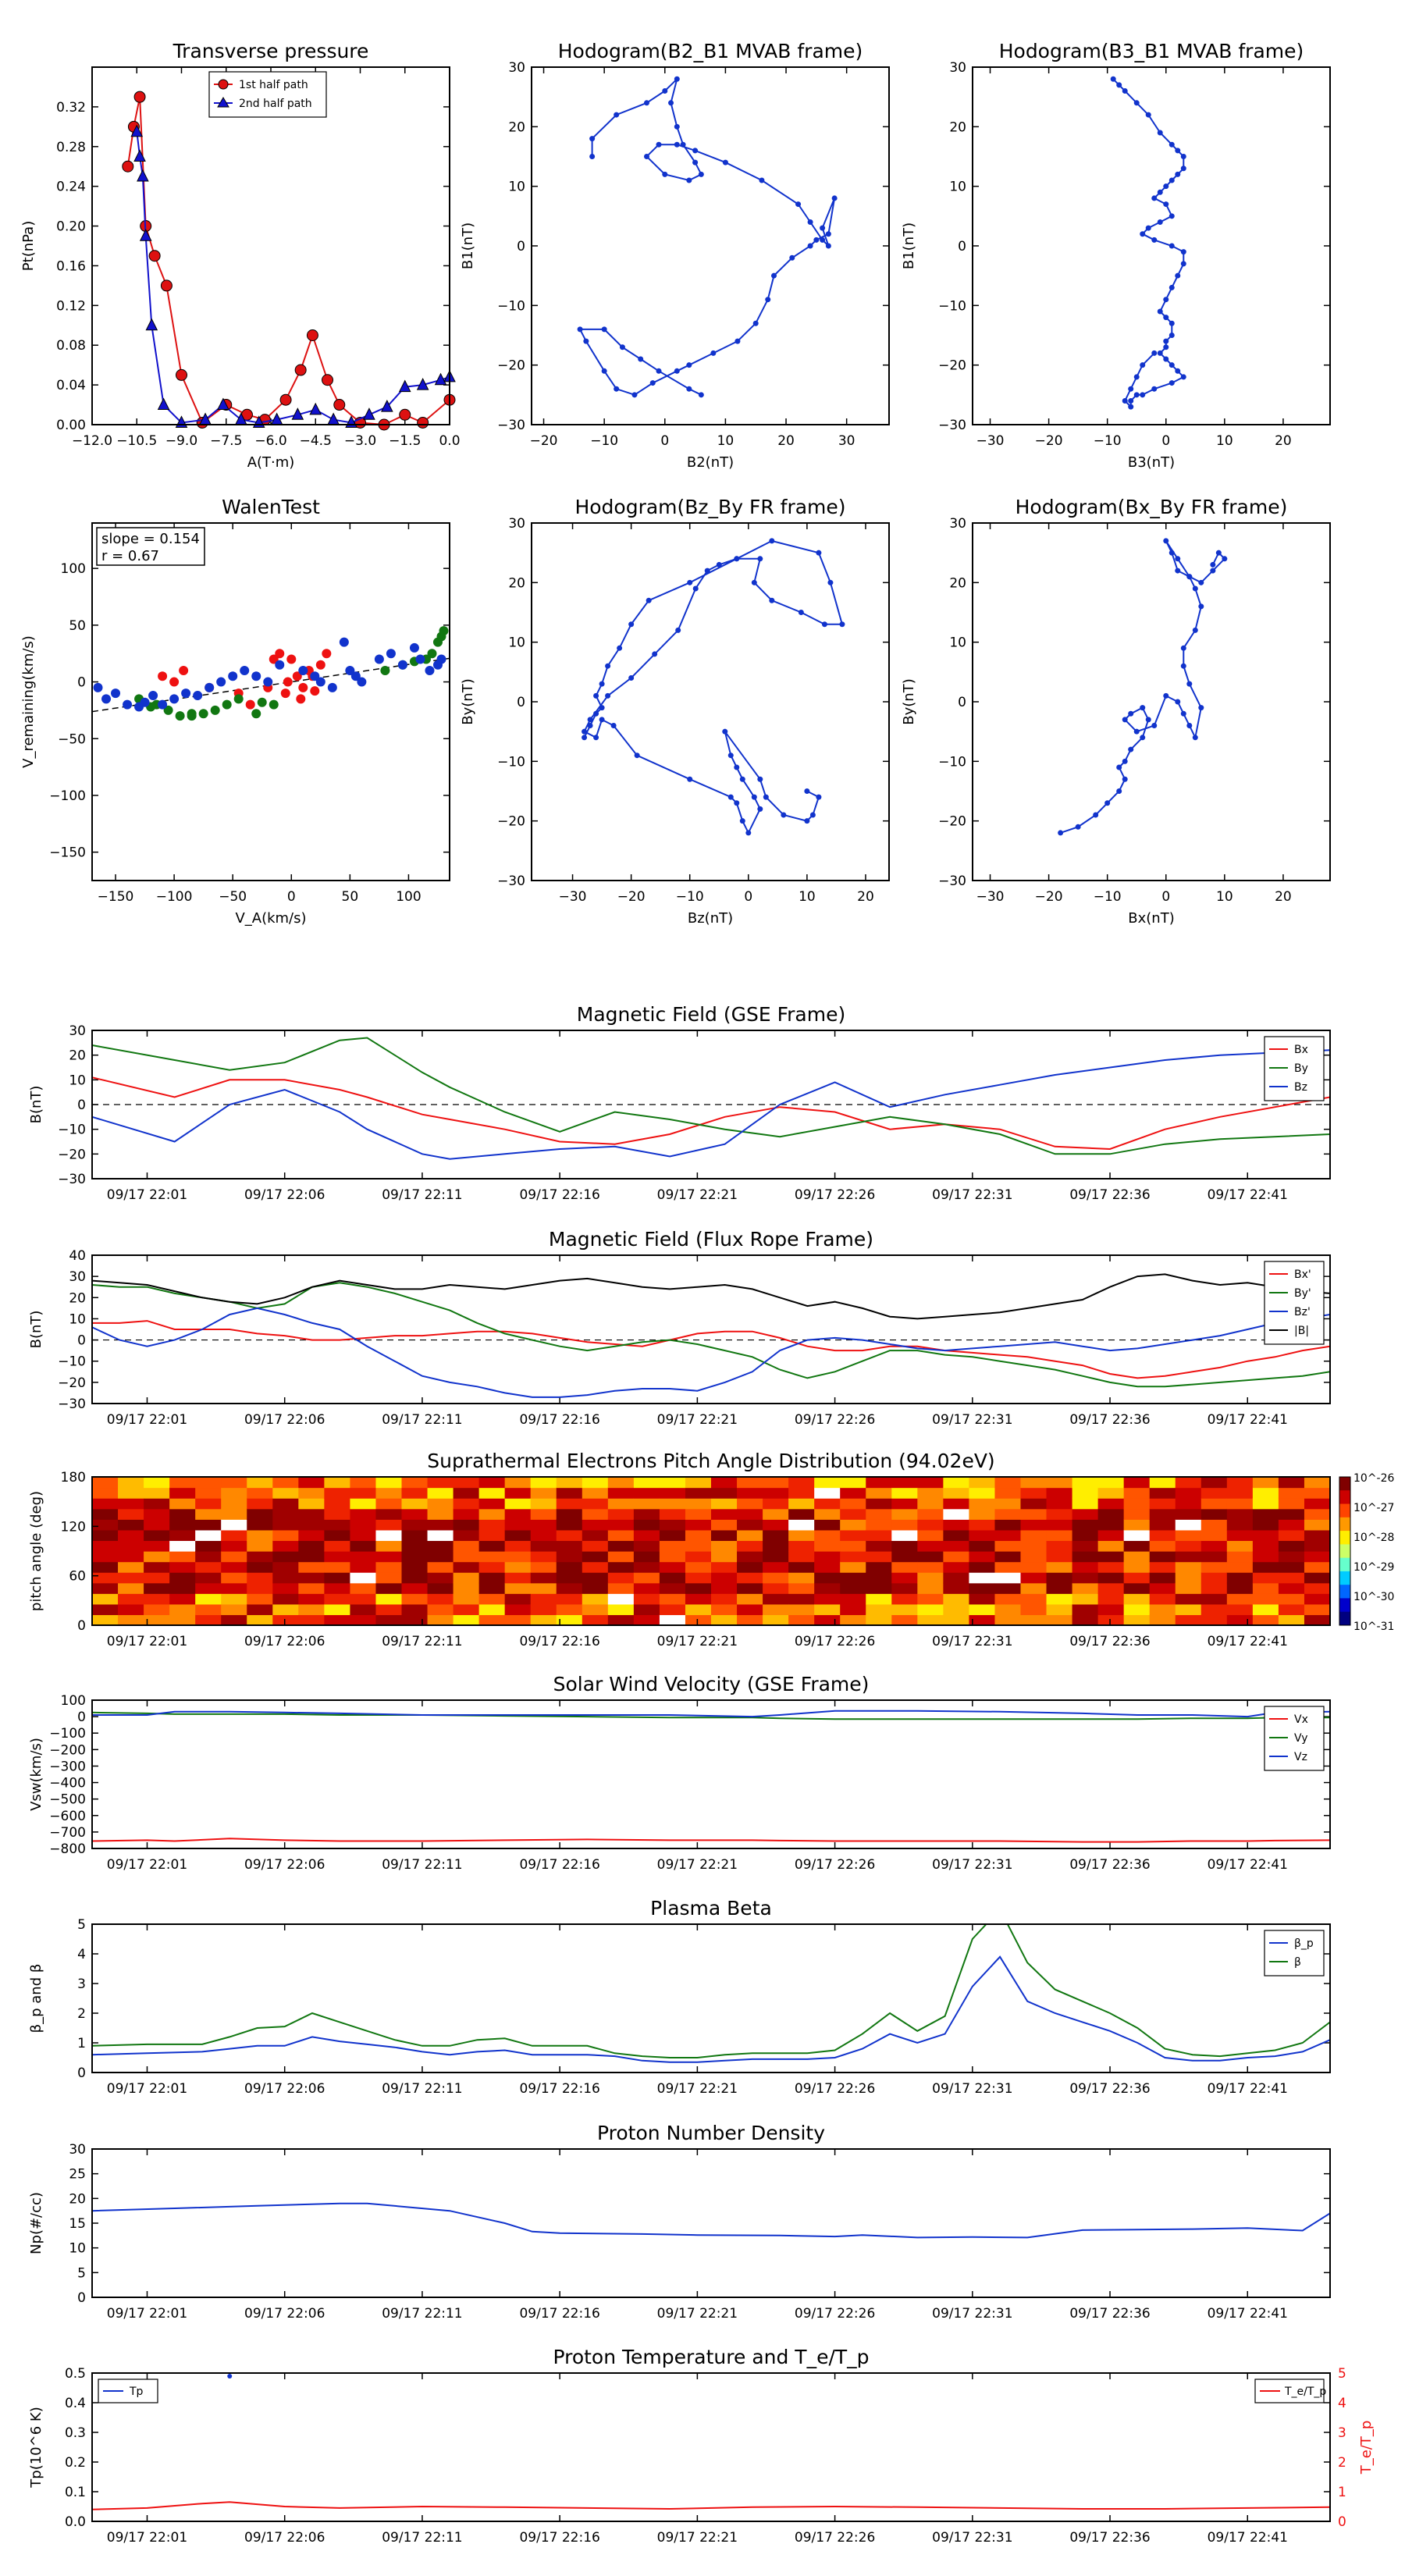 The image size is (1405, 2576). I want to click on y-tick-label: 0, so click(81, 1626).